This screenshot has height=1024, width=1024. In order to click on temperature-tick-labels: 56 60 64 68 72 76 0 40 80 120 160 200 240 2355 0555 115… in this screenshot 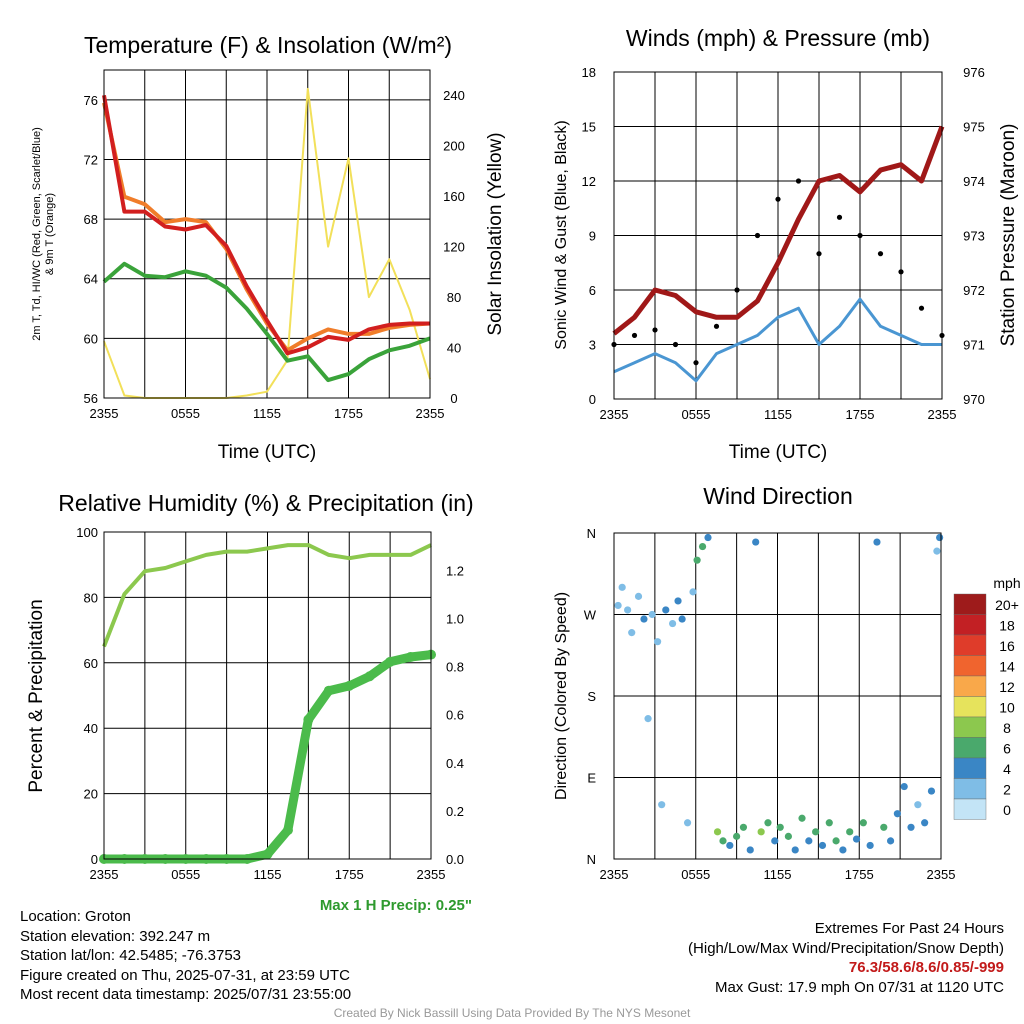, I will do `click(274, 254)`.